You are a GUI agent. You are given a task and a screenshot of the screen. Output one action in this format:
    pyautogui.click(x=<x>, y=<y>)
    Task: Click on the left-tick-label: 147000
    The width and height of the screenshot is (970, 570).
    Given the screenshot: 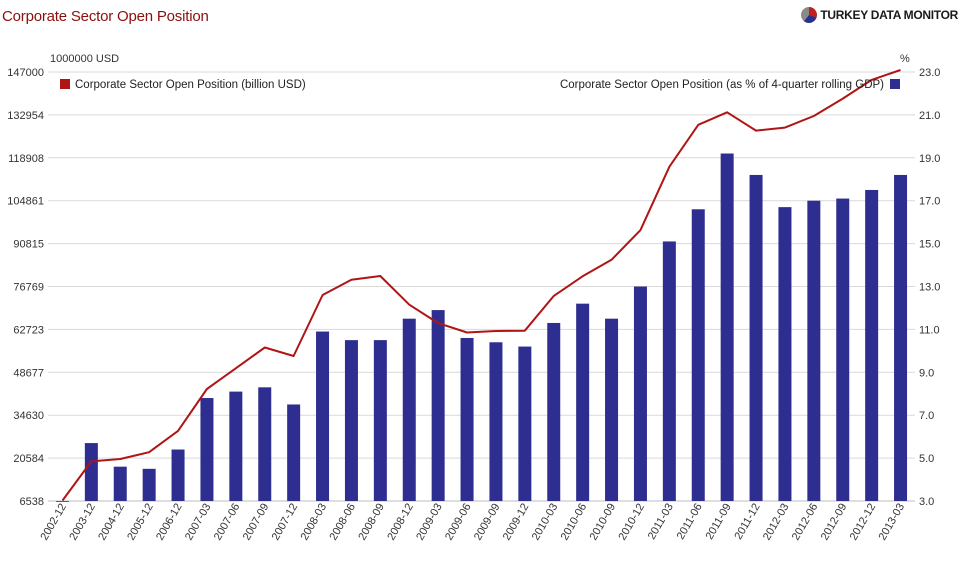 What is the action you would take?
    pyautogui.click(x=25, y=73)
    